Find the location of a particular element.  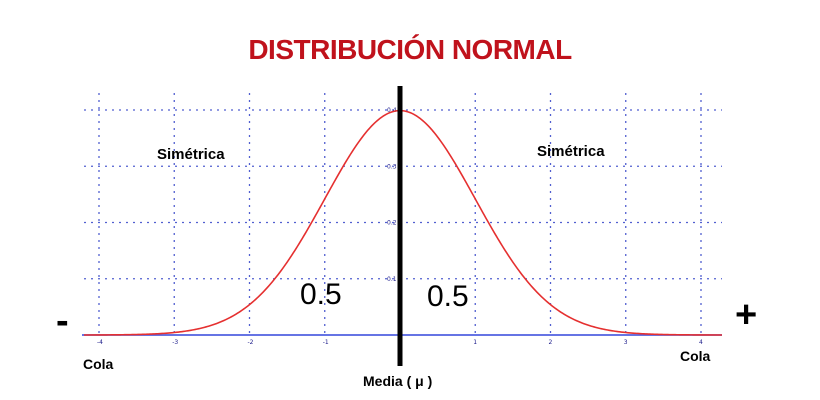

x-tick-label: -1 is located at coordinates (326, 342).